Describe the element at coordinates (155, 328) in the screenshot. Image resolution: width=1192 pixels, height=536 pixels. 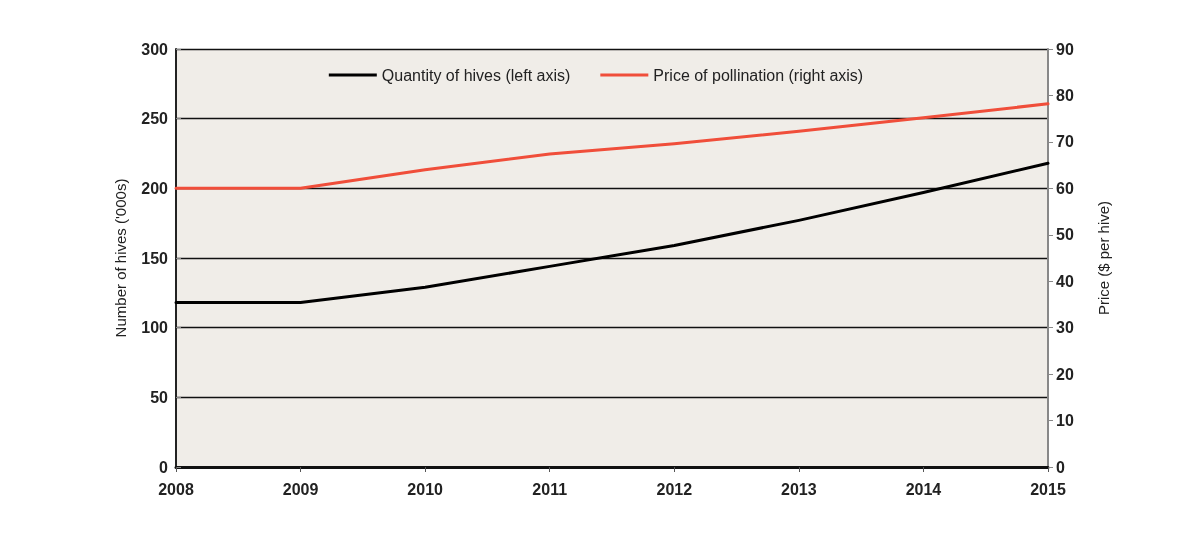
I see `y-tick-label: 100` at that location.